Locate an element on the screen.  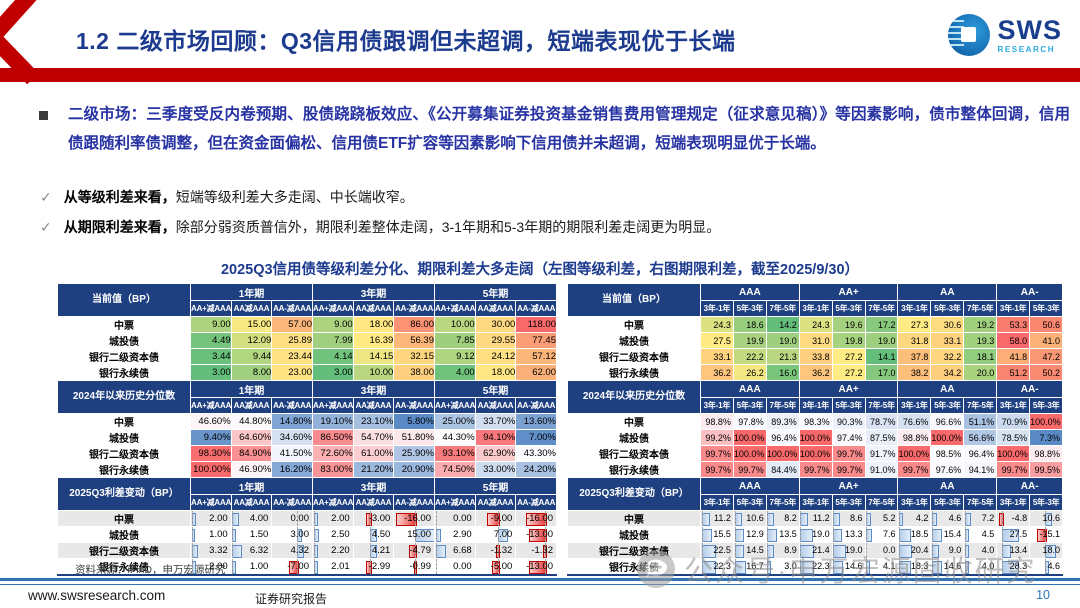
globe-stripes is located at coordinates (956, 35).